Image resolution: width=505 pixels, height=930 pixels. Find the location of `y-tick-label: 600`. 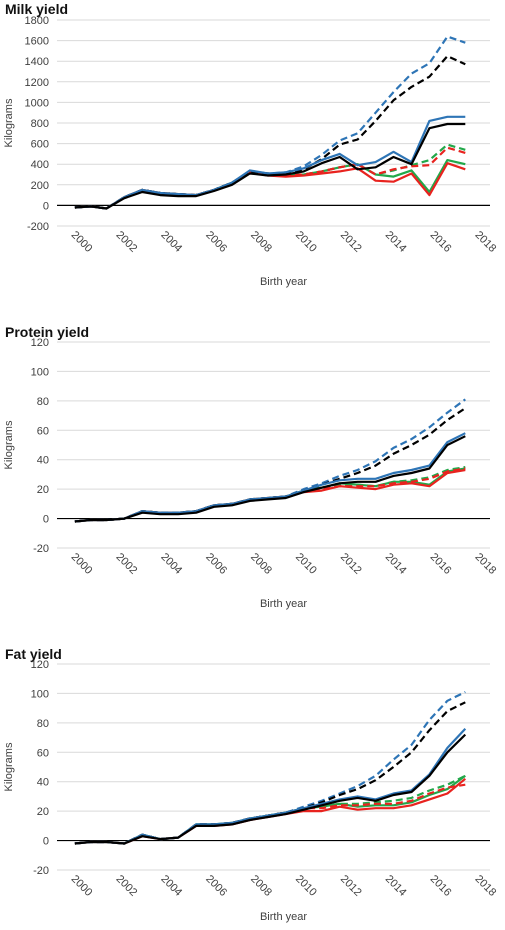

y-tick-label: 600 is located at coordinates (40, 145).